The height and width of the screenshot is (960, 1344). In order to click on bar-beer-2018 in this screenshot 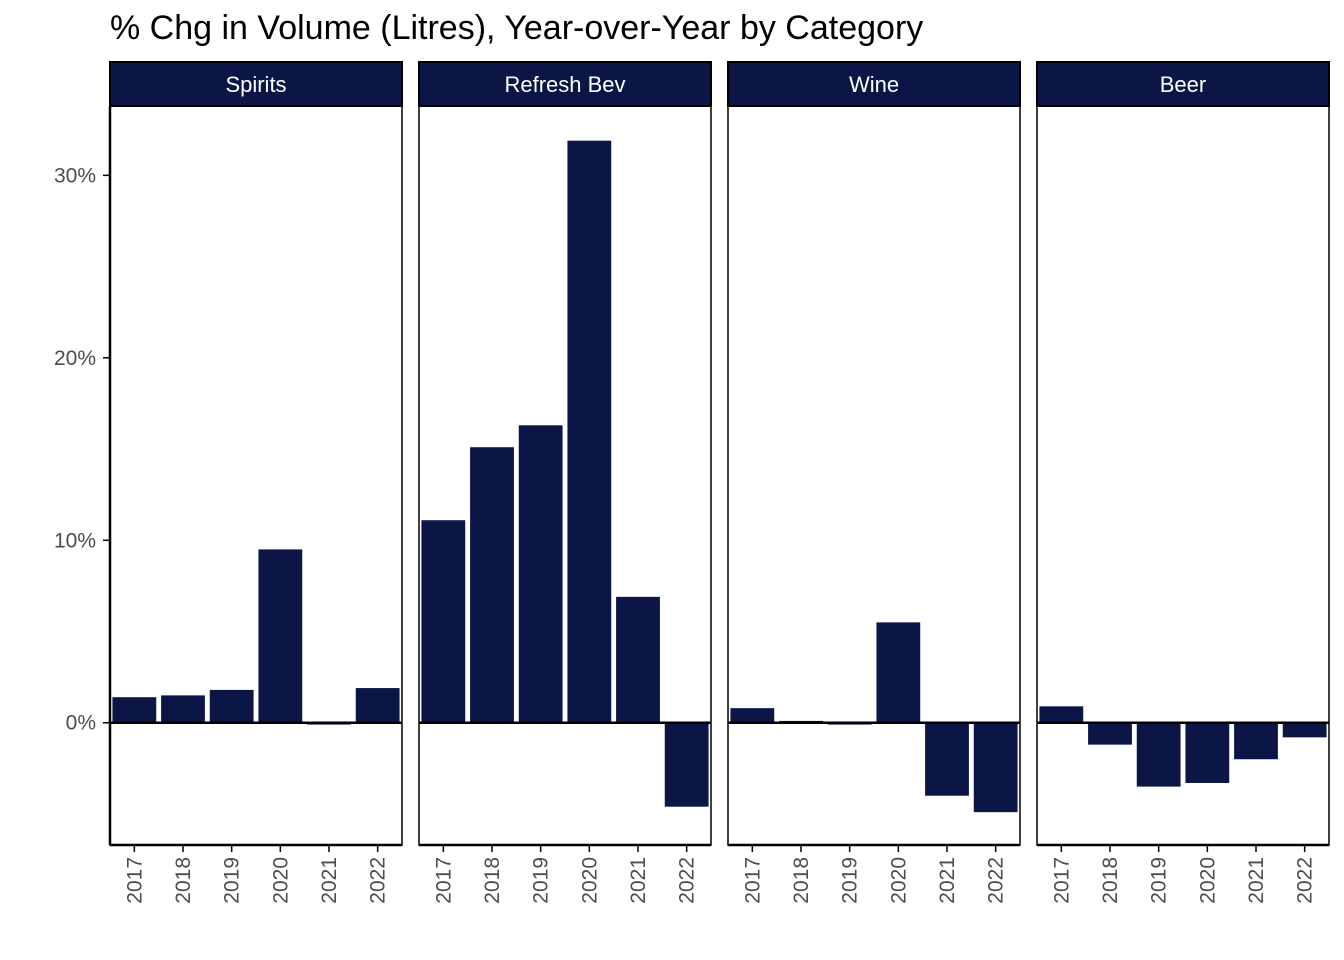, I will do `click(1110, 733)`.